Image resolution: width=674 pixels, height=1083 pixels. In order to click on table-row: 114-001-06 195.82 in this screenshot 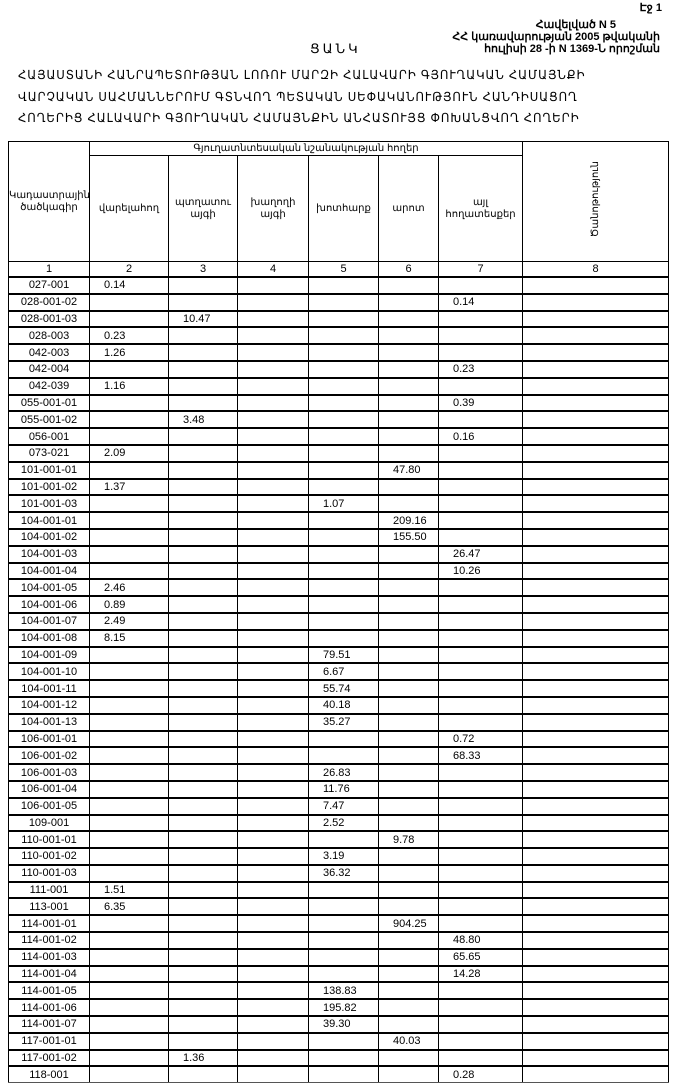, I will do `click(339, 1007)`.